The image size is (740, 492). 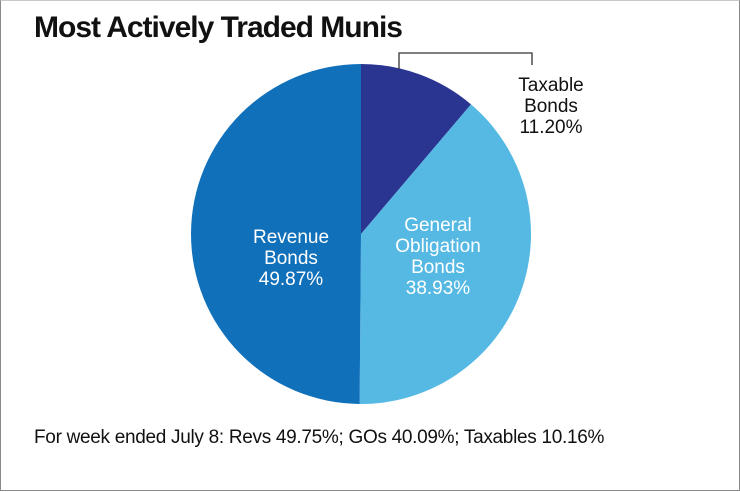 What do you see at coordinates (465, 60) in the screenshot?
I see `taxable-leader-line` at bounding box center [465, 60].